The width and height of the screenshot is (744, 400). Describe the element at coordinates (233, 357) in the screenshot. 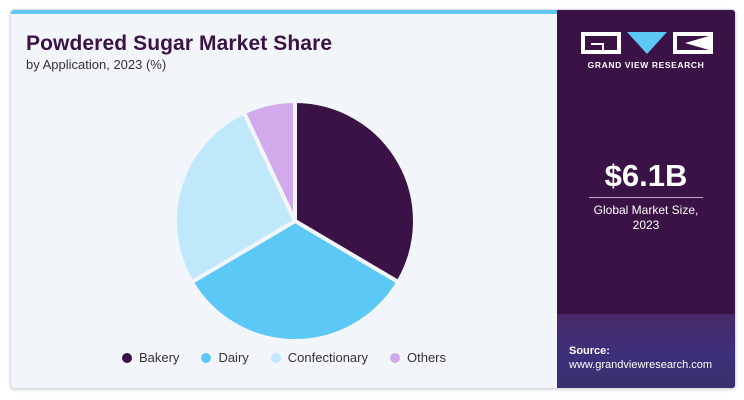

I see `legend-label-dairy: Dairy` at that location.